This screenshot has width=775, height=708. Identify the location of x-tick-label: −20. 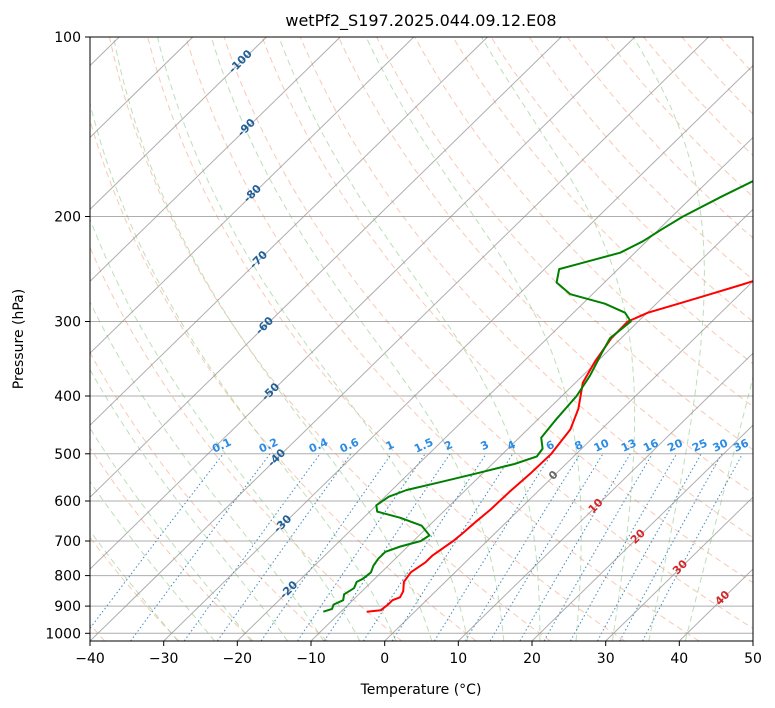
(238, 659).